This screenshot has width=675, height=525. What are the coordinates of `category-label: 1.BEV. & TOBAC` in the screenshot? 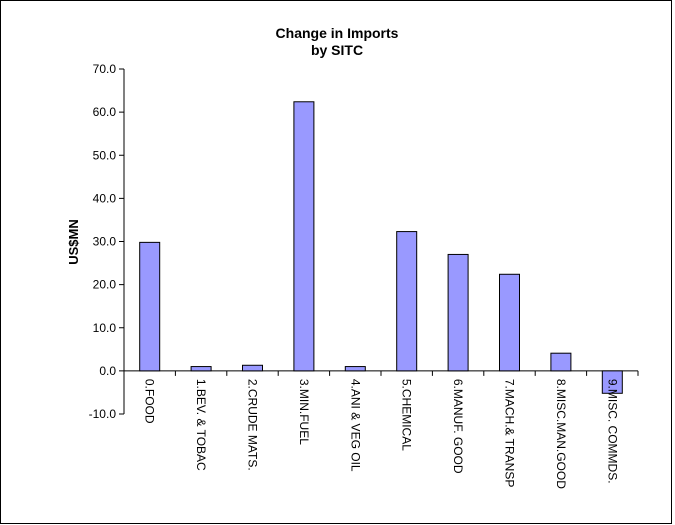 It's located at (201, 425).